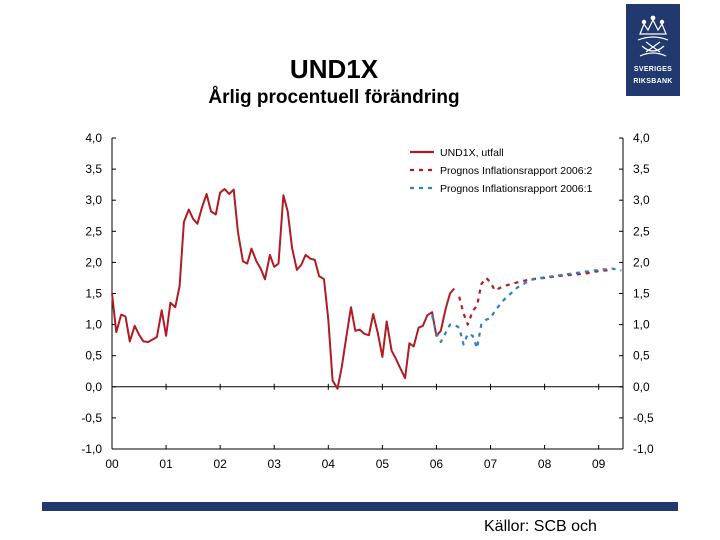 The image size is (720, 540). What do you see at coordinates (93, 387) in the screenshot?
I see `y-tick-label-left: 0,0` at bounding box center [93, 387].